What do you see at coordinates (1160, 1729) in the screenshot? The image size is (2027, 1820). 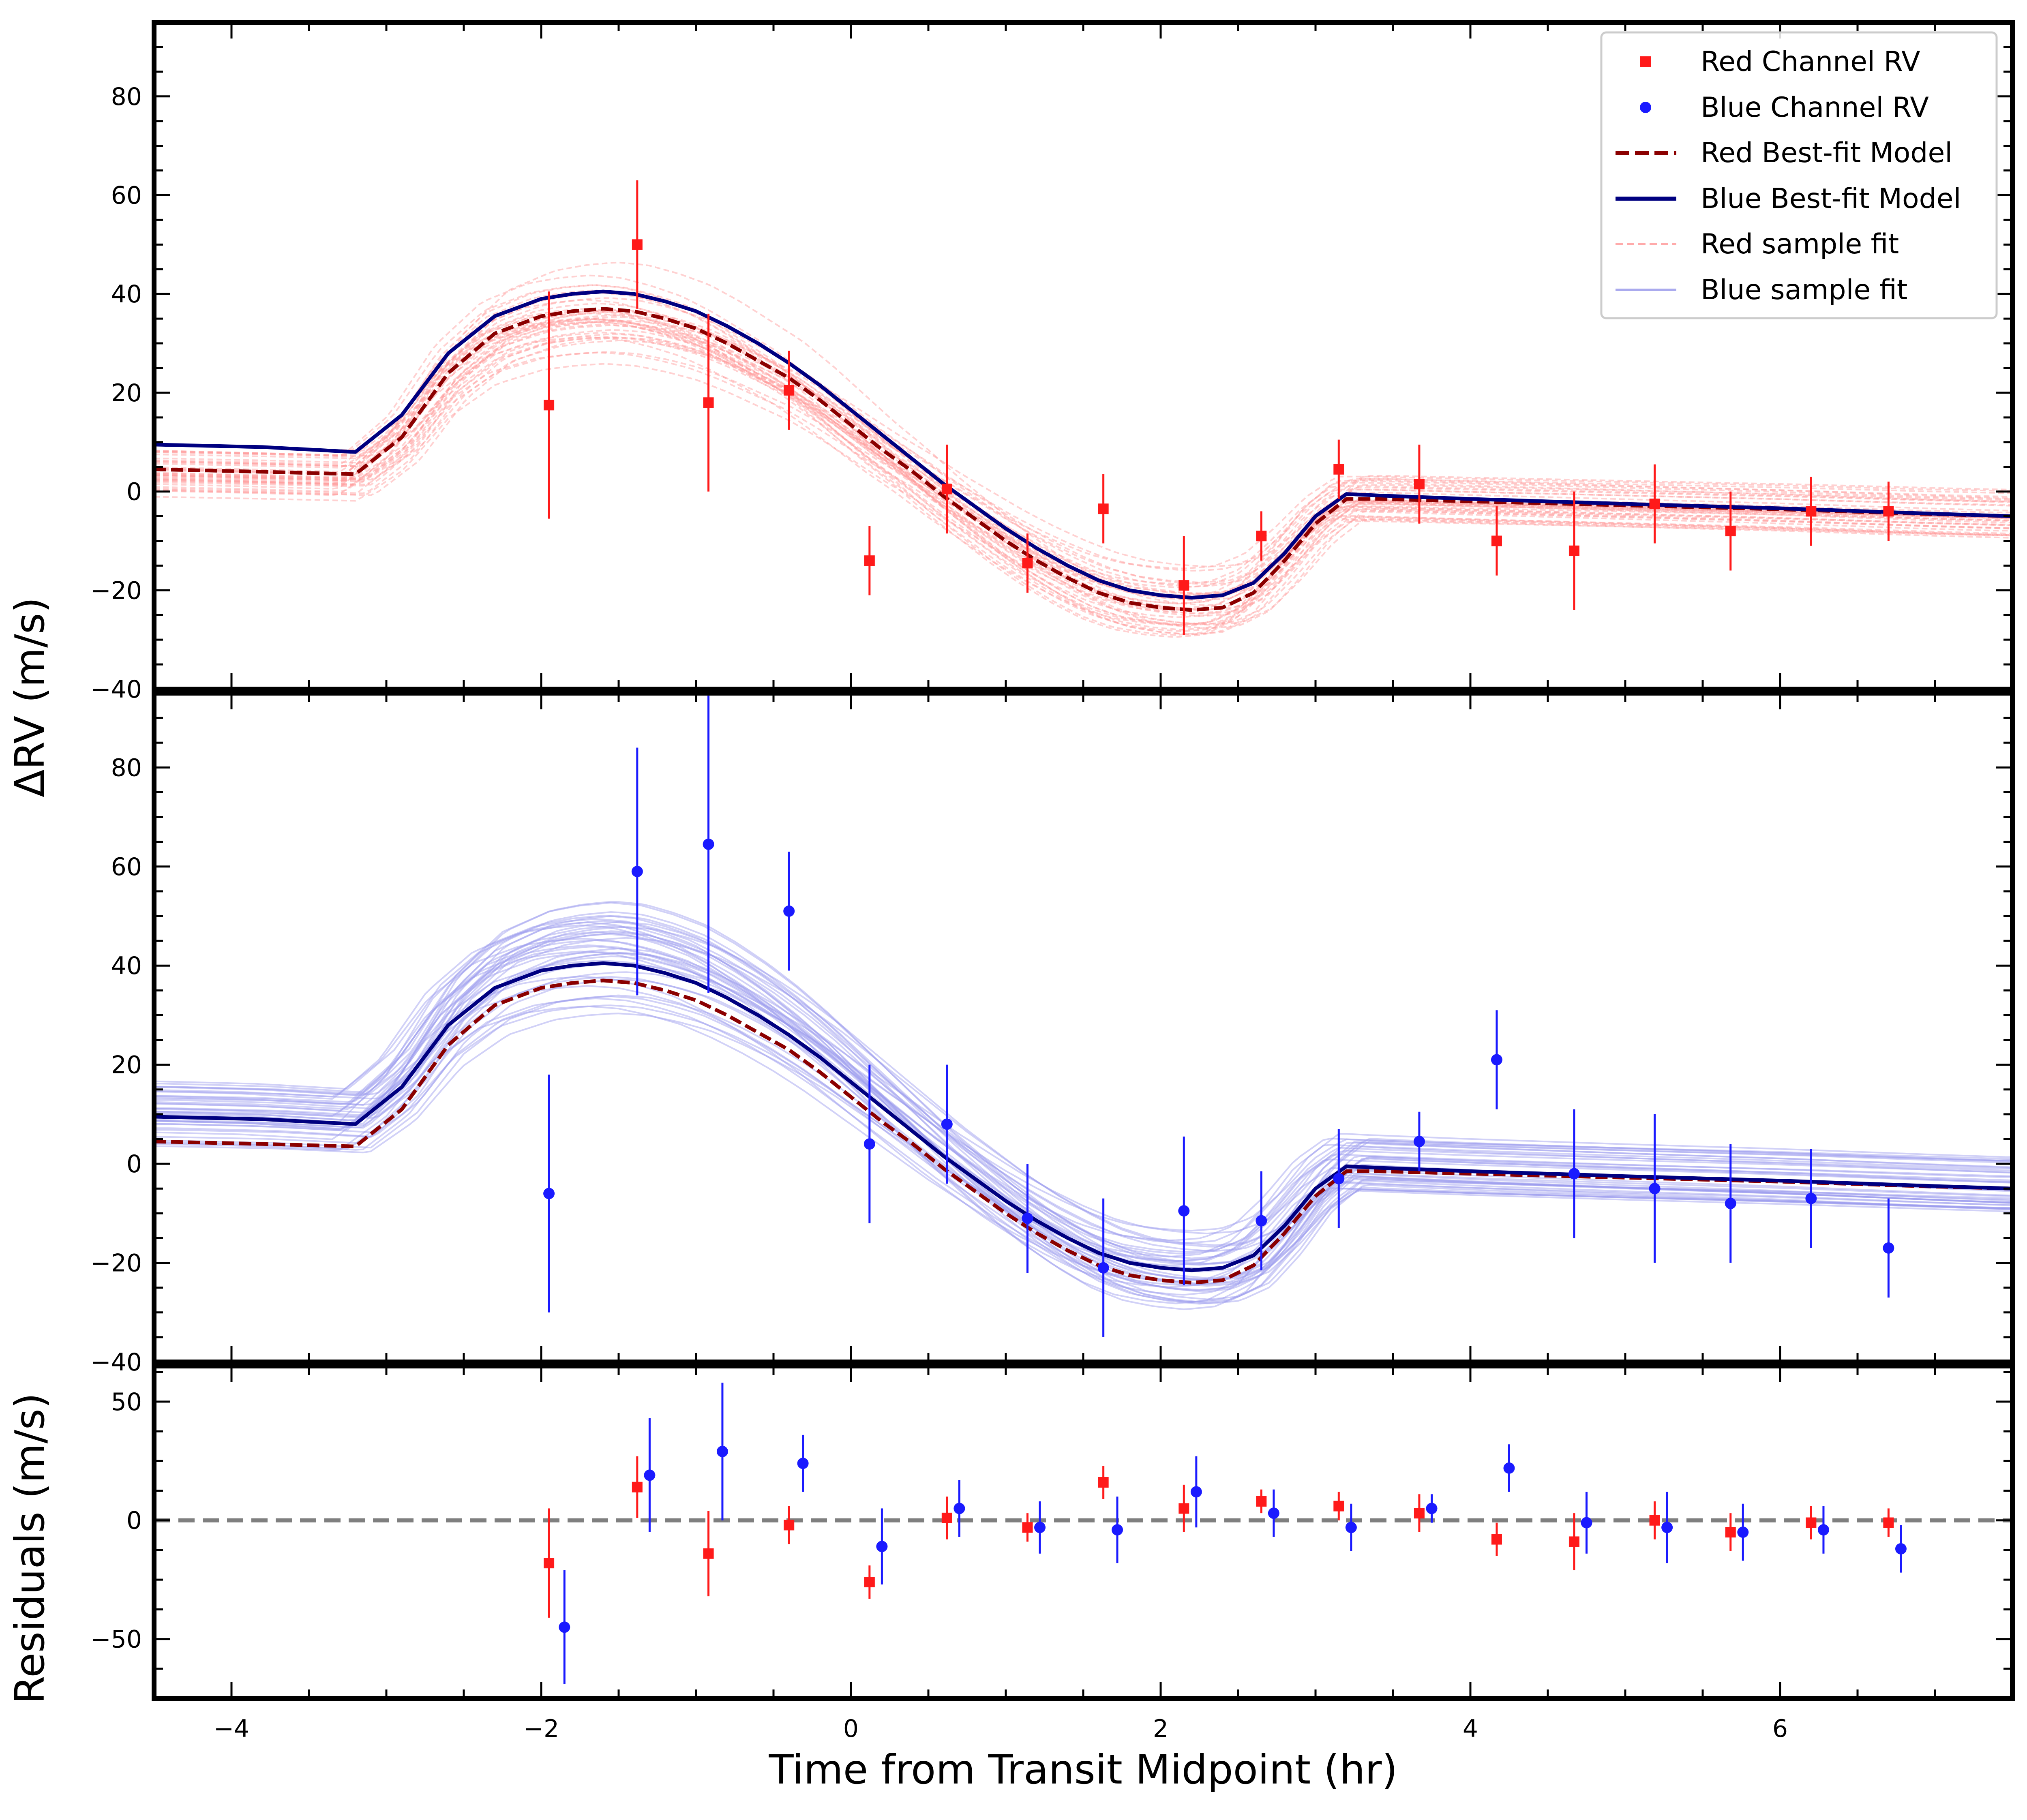 I see `x-tick-label: 2` at bounding box center [1160, 1729].